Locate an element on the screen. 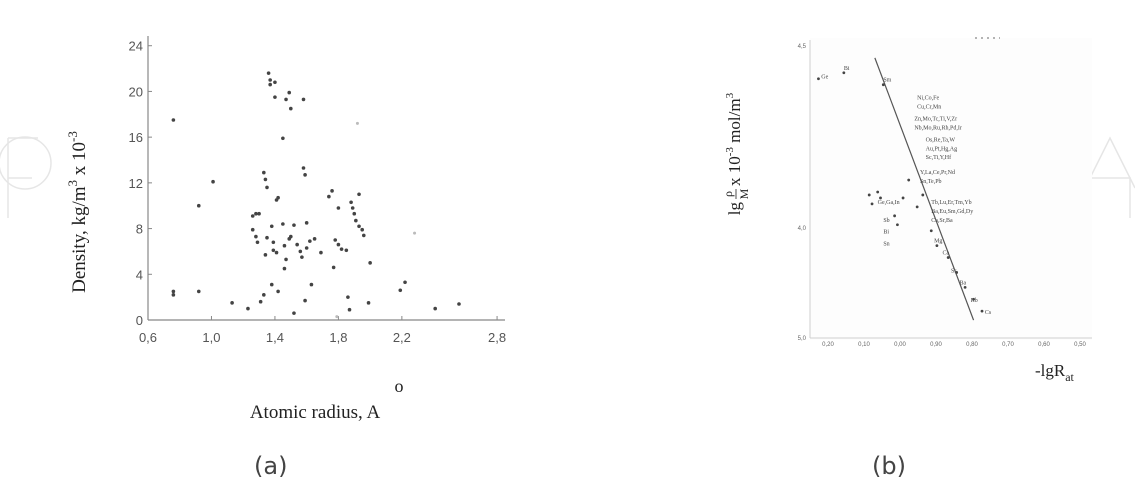 Image resolution: width=1135 pixels, height=502 pixels. chart-b-element-label: Nb,Mo,Ru,Rh,Pd,Ir is located at coordinates (938, 128).